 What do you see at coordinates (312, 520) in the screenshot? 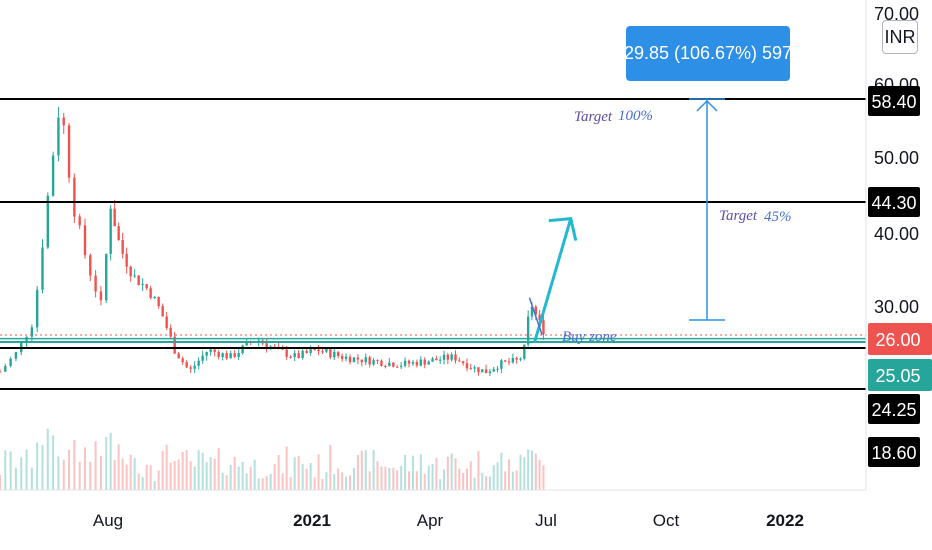
I see `x-tick-label: 2021` at bounding box center [312, 520].